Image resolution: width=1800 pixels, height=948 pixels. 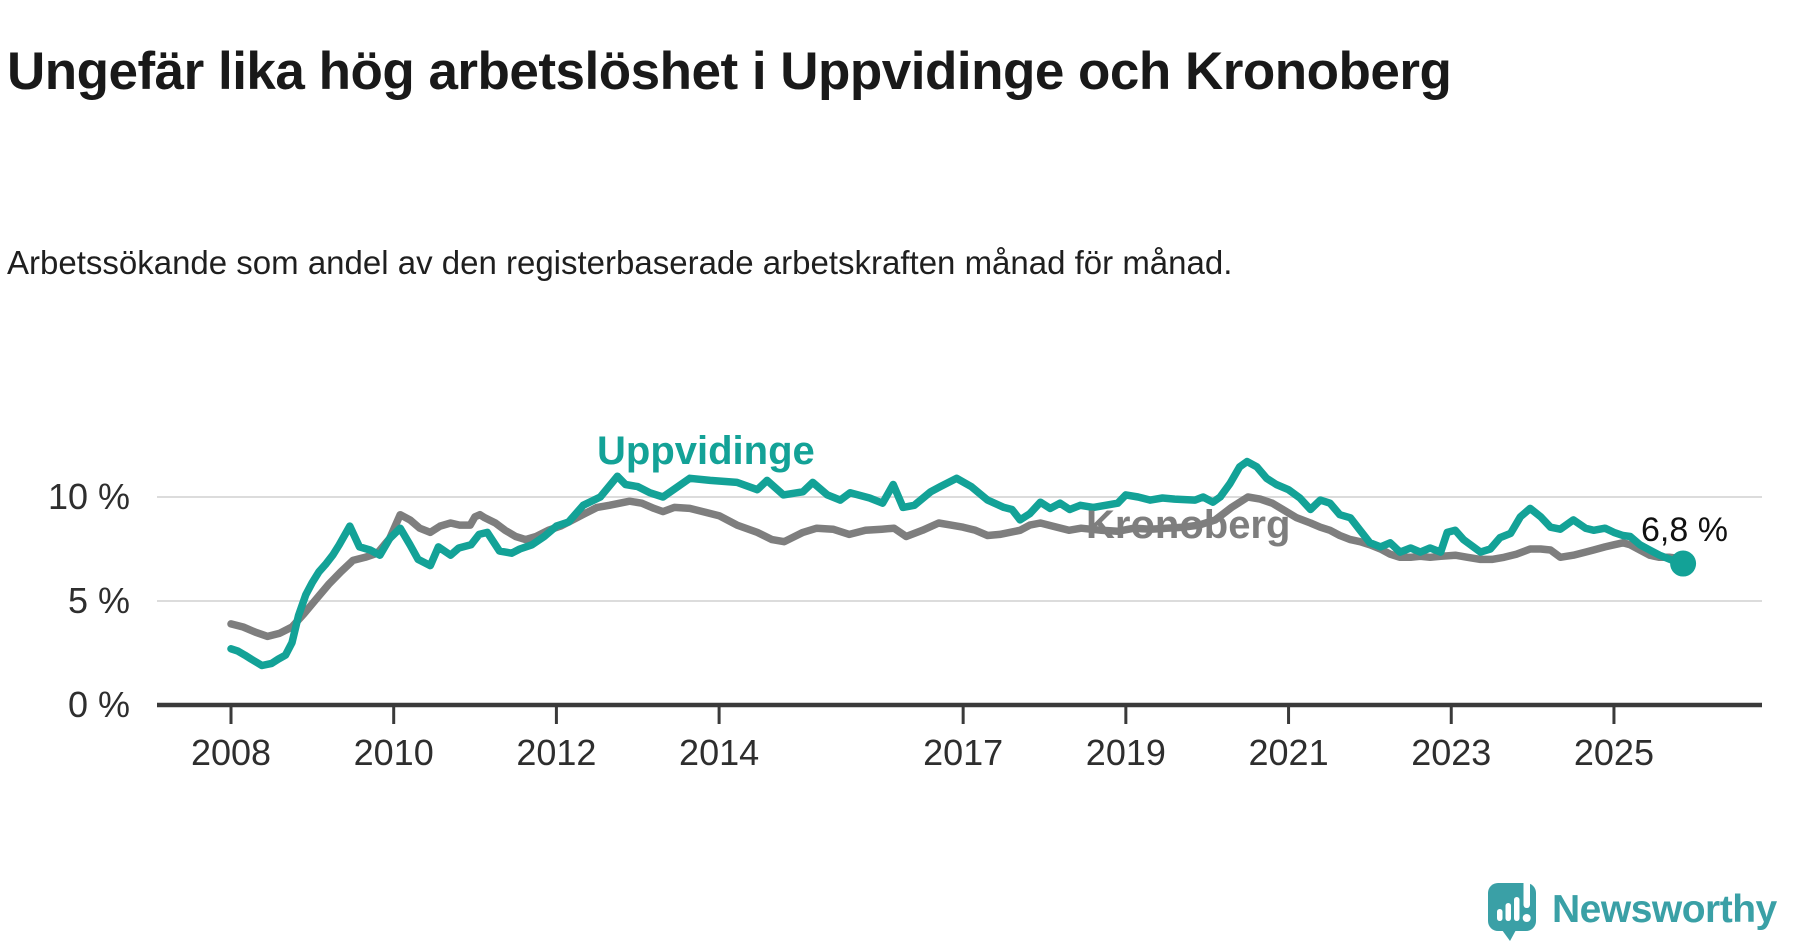 I want to click on x-tick-label: 2014, so click(x=719, y=752).